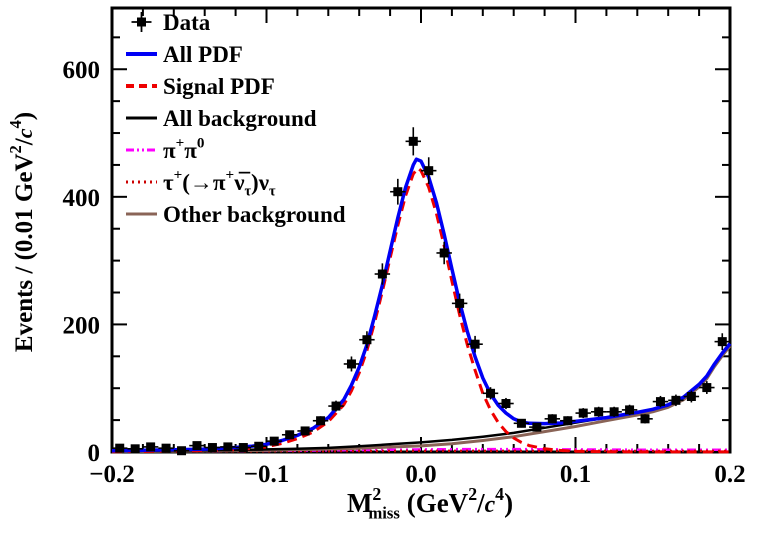 Image resolution: width=762 pixels, height=533 pixels. What do you see at coordinates (384, 512) in the screenshot?
I see `text-run: miss` at bounding box center [384, 512].